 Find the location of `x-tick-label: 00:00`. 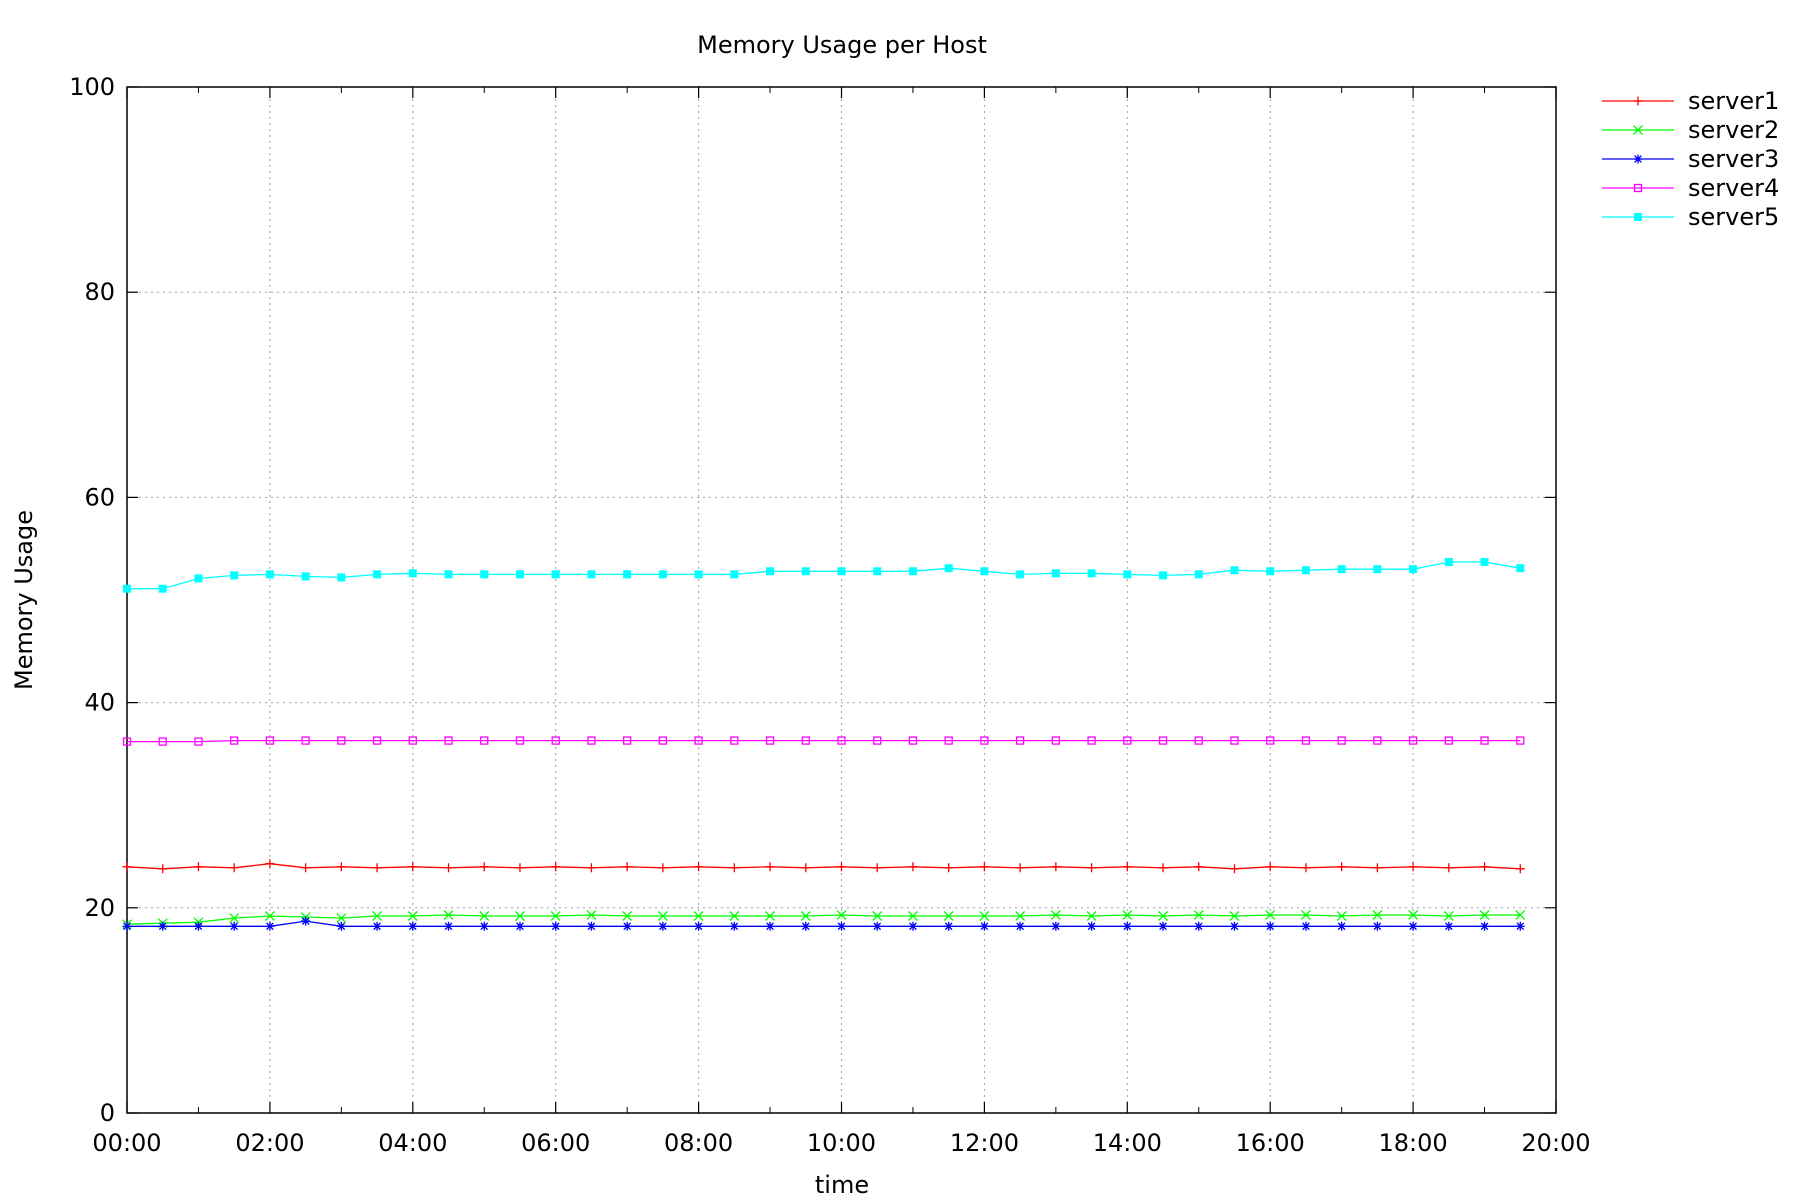

x-tick-label: 00:00 is located at coordinates (126, 1143).